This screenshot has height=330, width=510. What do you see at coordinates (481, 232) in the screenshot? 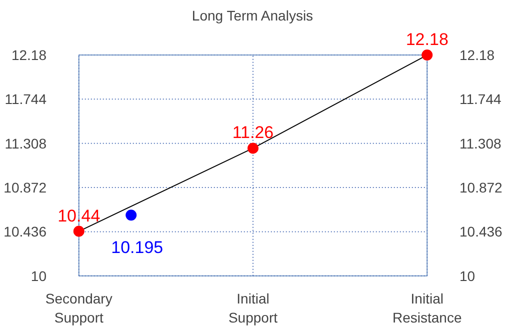
I see `y2-tick-label: 10.436` at bounding box center [481, 232].